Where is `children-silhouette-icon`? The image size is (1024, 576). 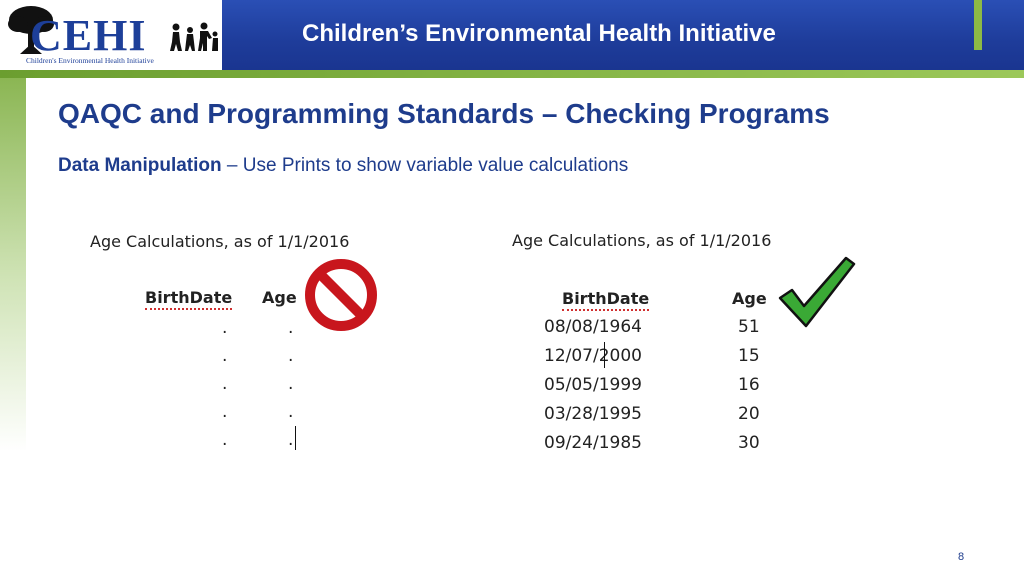 children-silhouette-icon is located at coordinates (194, 36).